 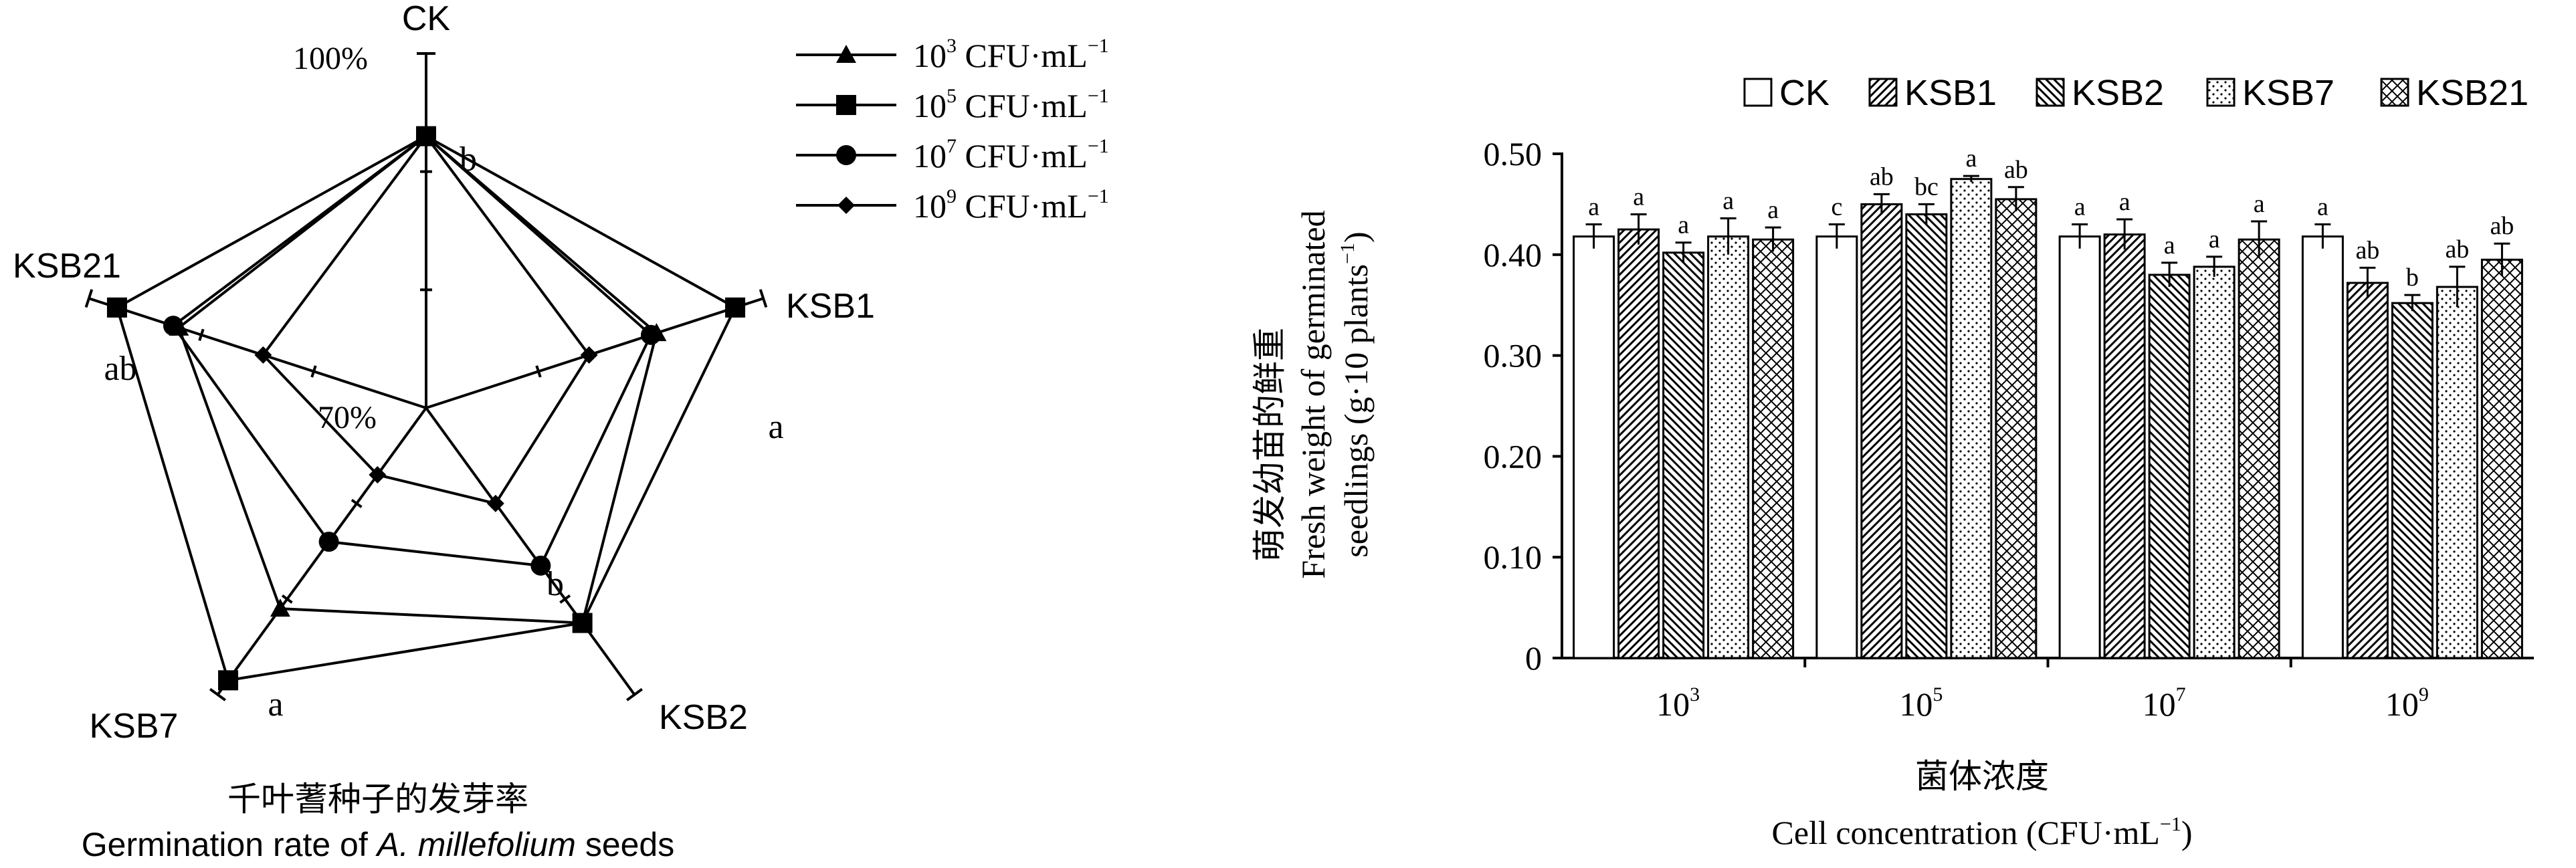 I want to click on legend-label-ksb7: KSB7, so click(x=2288, y=93).